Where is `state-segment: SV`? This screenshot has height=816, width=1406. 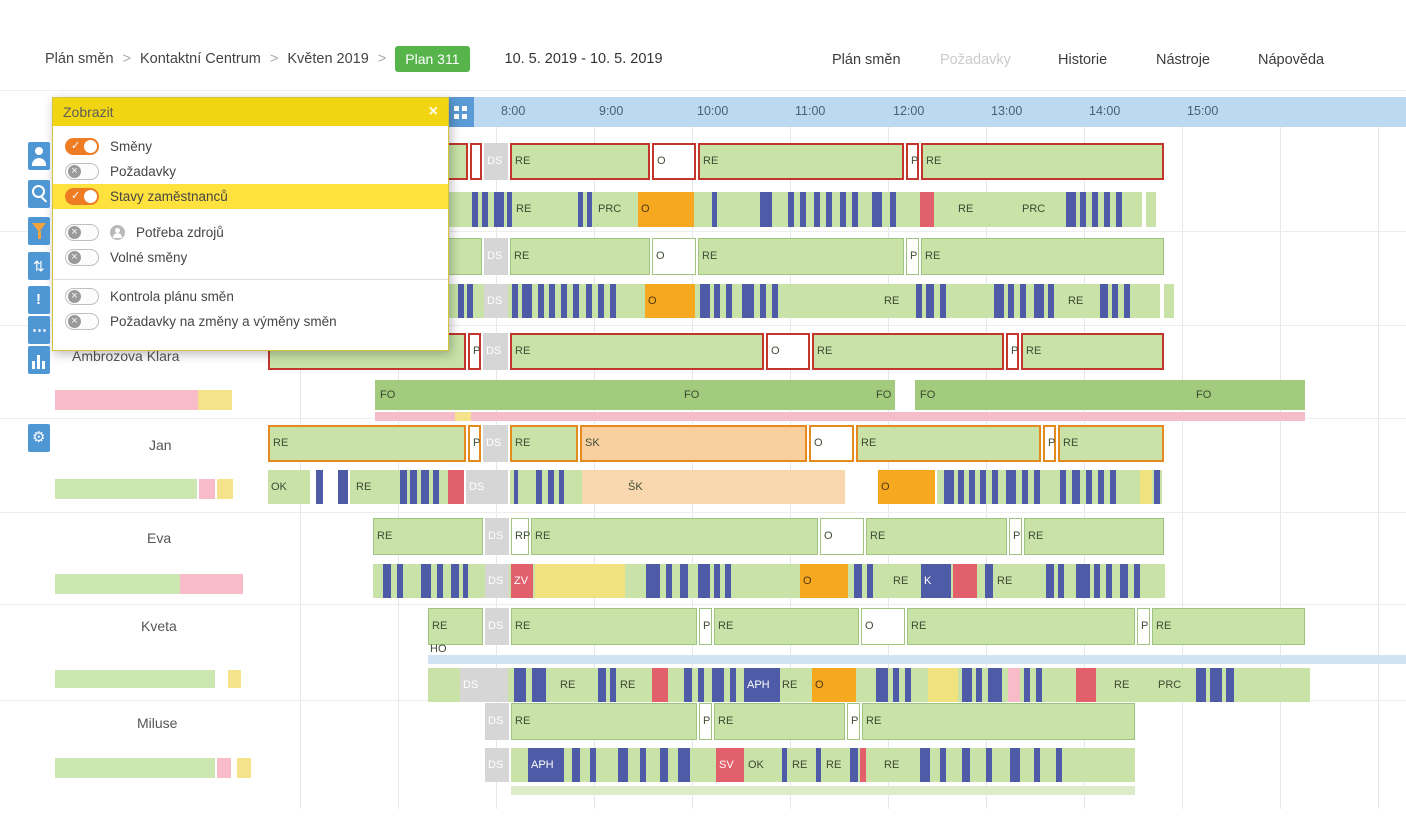
state-segment: SV is located at coordinates (730, 765).